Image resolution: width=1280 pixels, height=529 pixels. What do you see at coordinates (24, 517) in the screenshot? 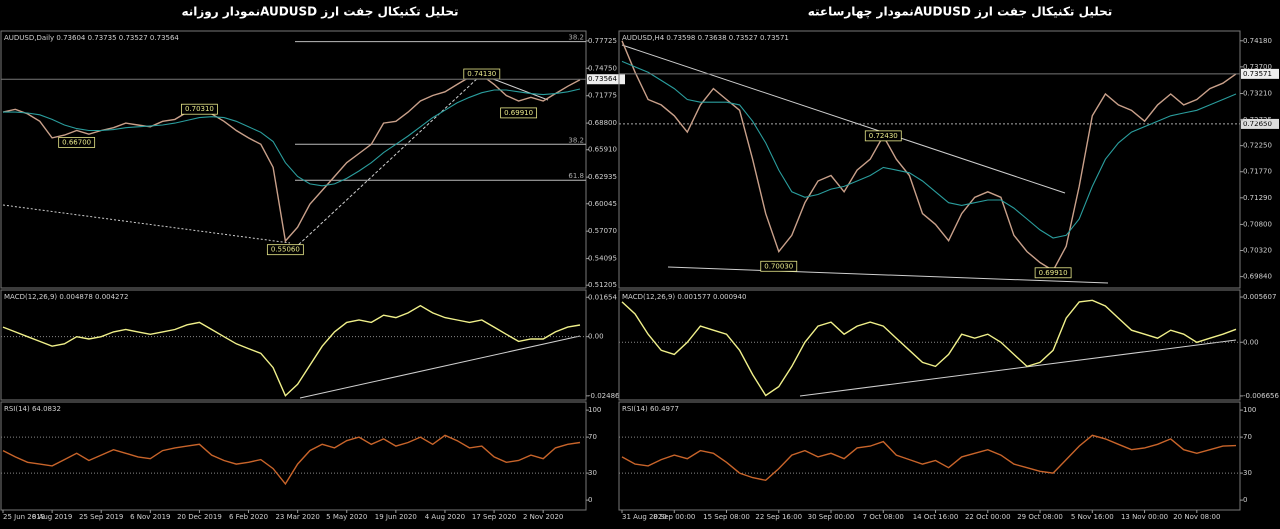
I see `x-tick-label: 25 Jun 2019` at bounding box center [24, 517].